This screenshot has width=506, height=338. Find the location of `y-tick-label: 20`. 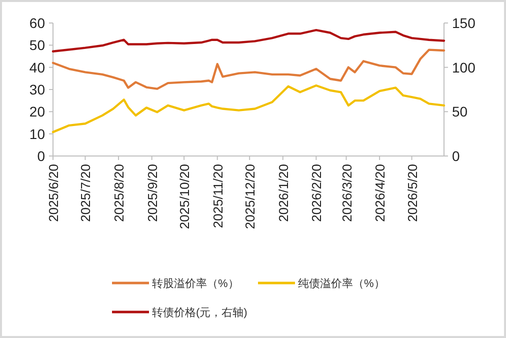

y-tick-label: 20 is located at coordinates (37, 112).